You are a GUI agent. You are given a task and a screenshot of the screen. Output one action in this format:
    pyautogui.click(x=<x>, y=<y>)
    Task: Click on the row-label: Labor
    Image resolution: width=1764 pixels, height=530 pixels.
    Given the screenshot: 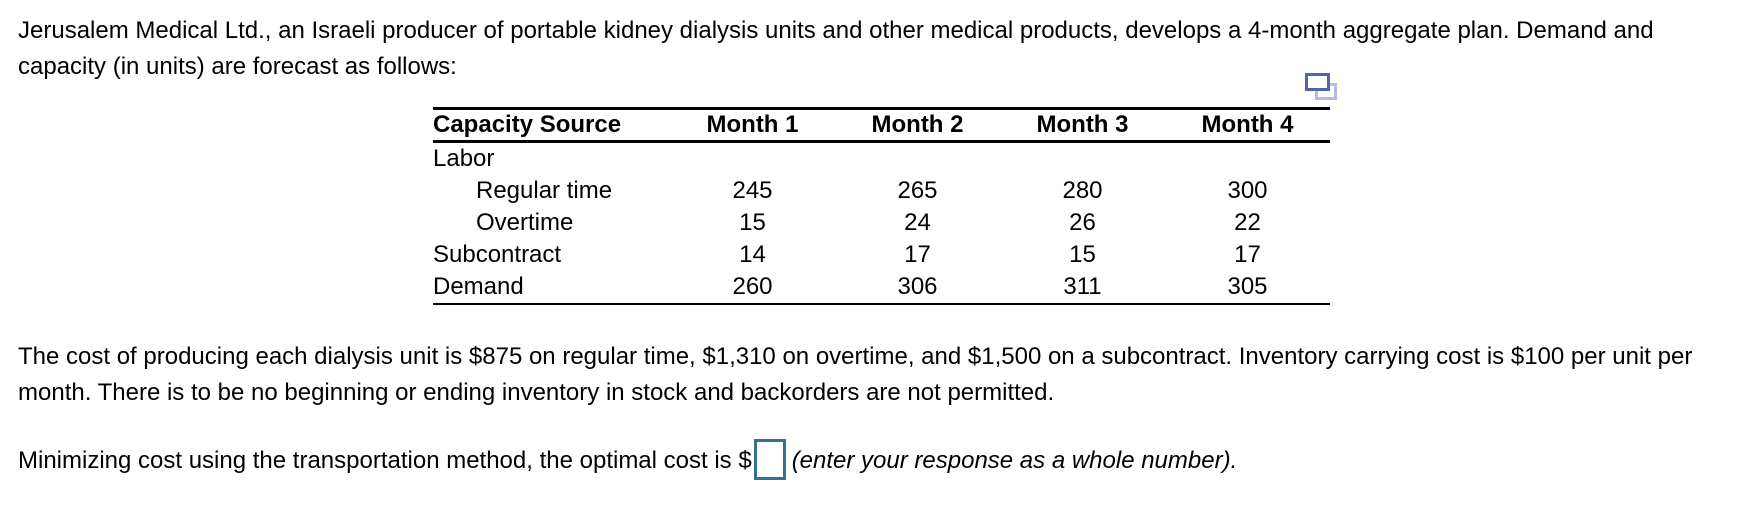 What is the action you would take?
    pyautogui.click(x=464, y=158)
    